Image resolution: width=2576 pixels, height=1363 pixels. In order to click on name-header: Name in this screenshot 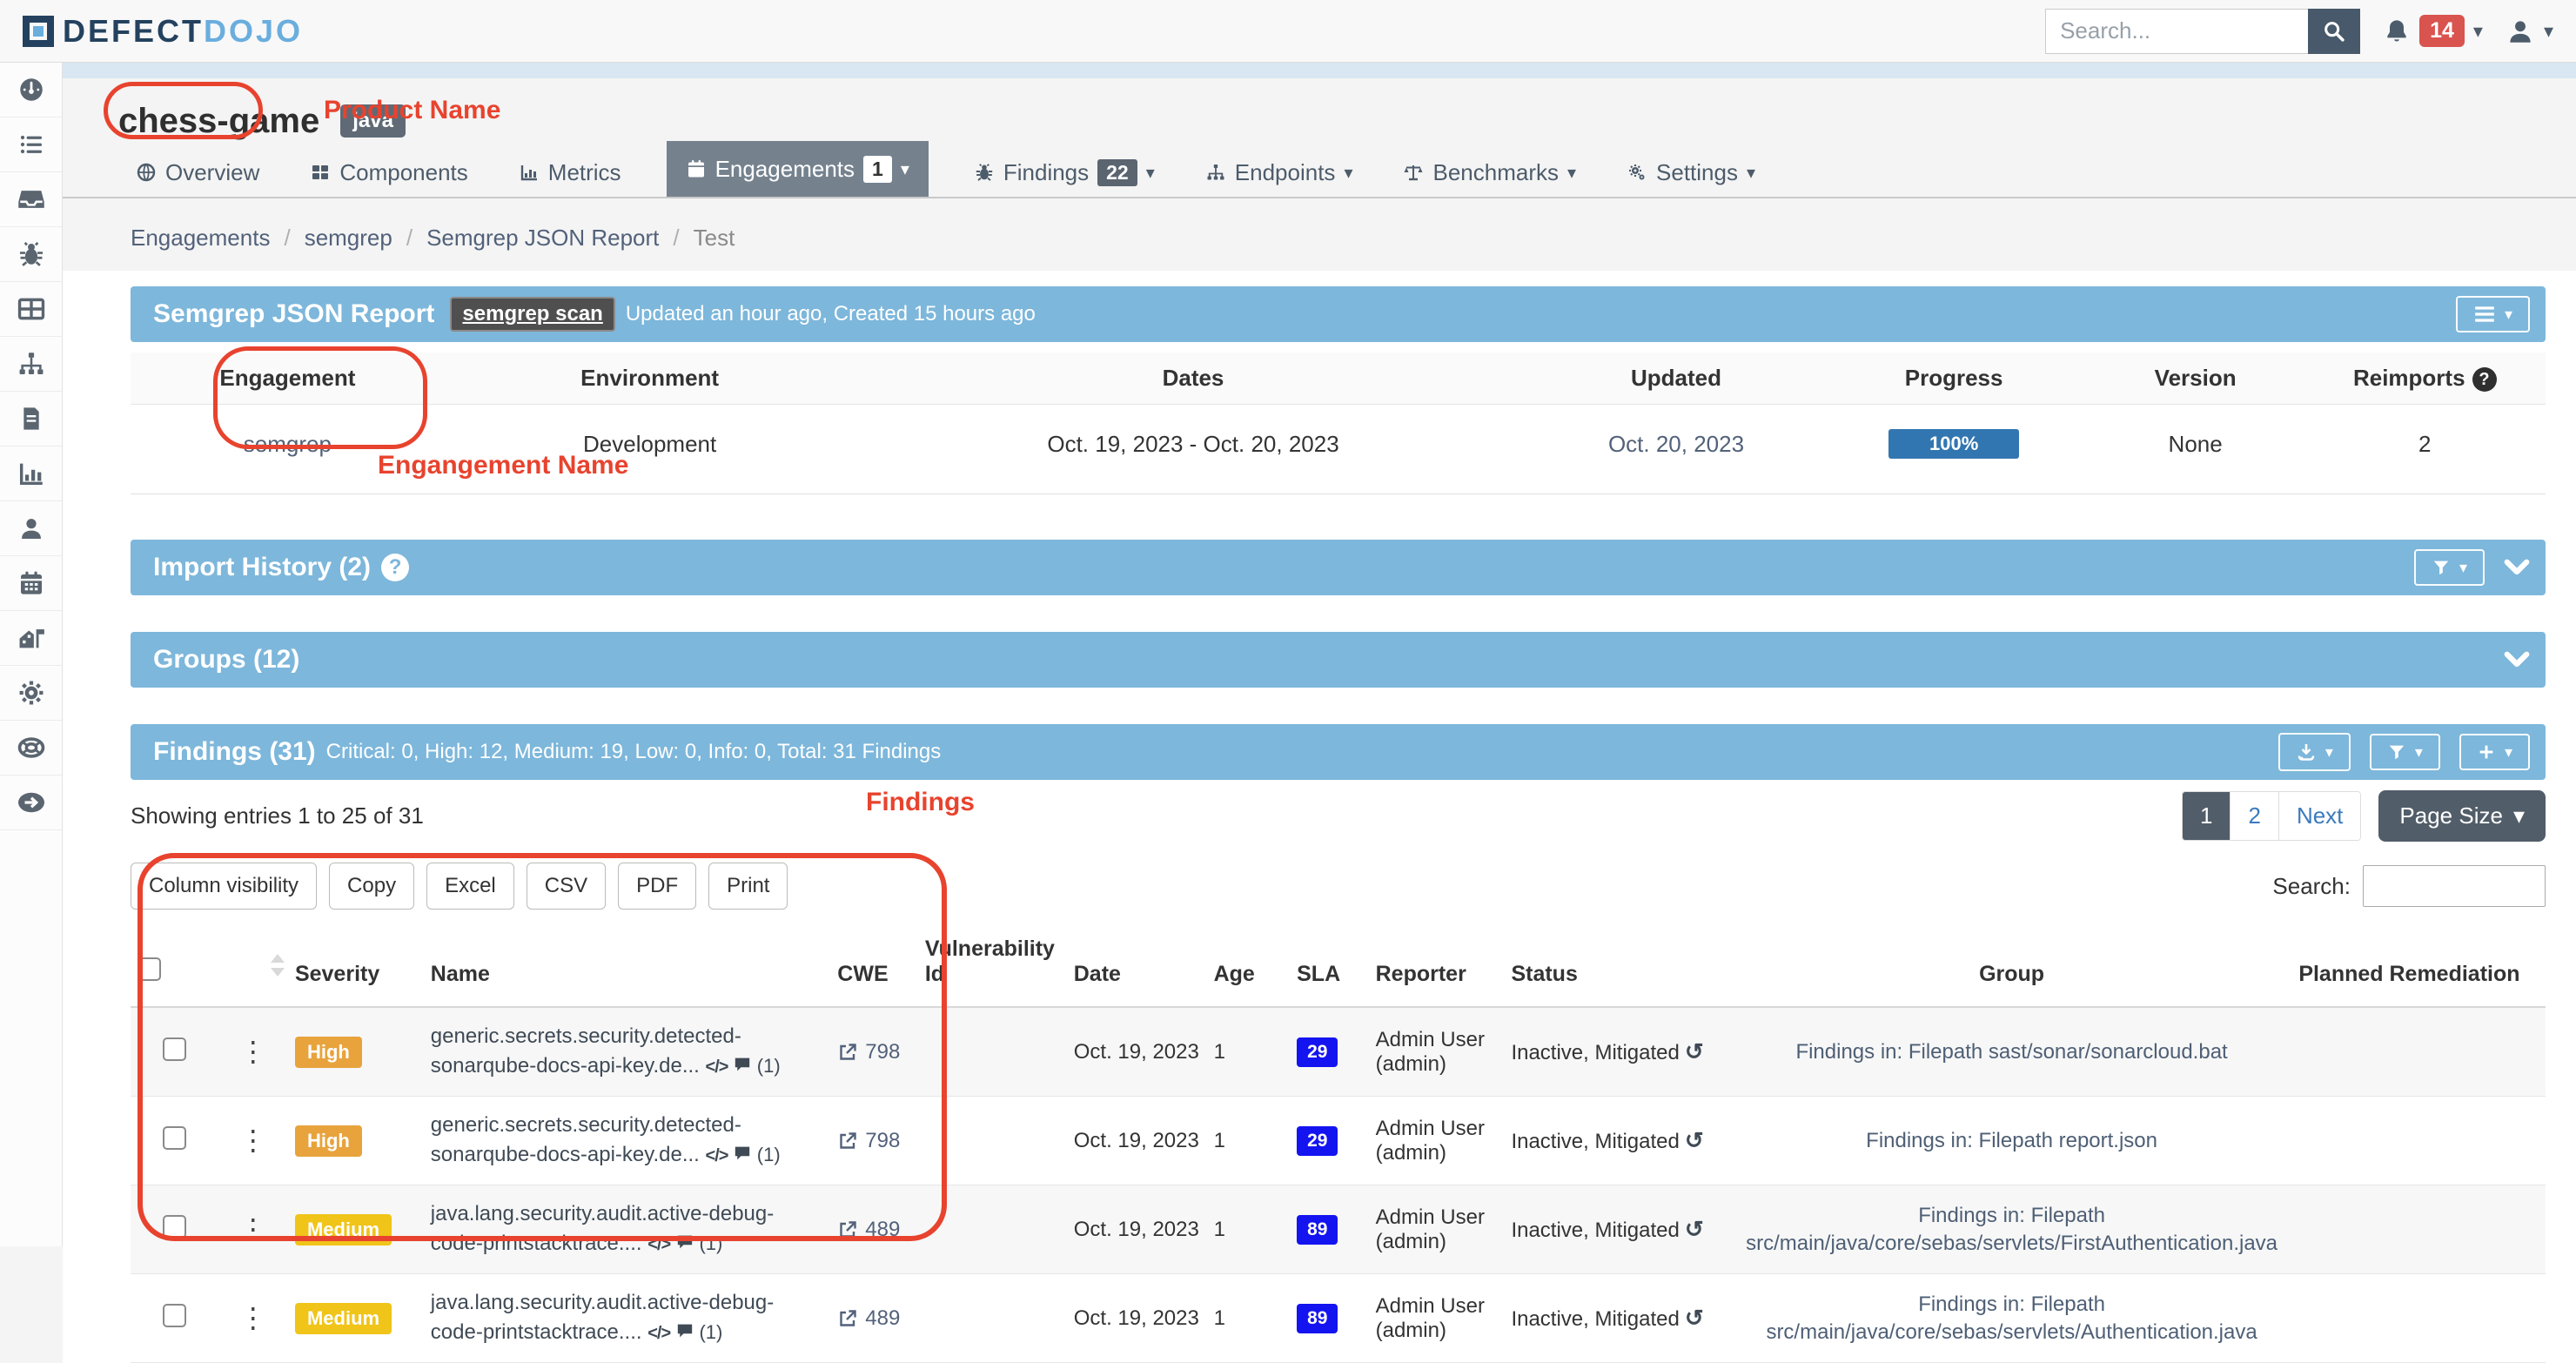, I will do `click(627, 967)`.